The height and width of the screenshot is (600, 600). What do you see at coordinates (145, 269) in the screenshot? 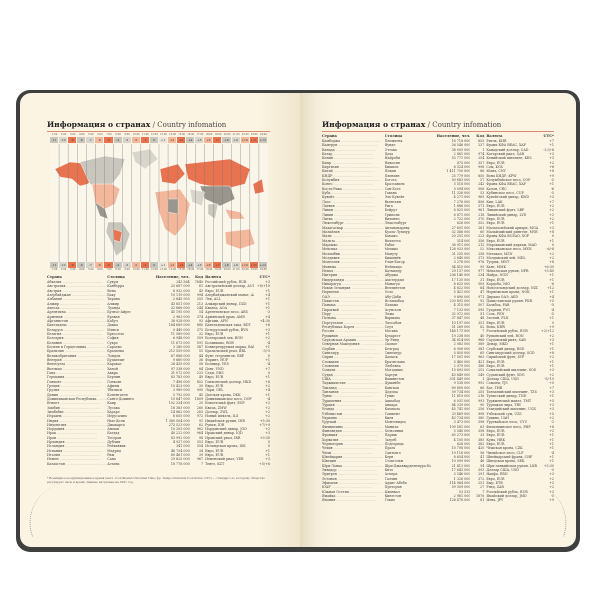
I see `tz-time-label: 11:00` at bounding box center [145, 269].